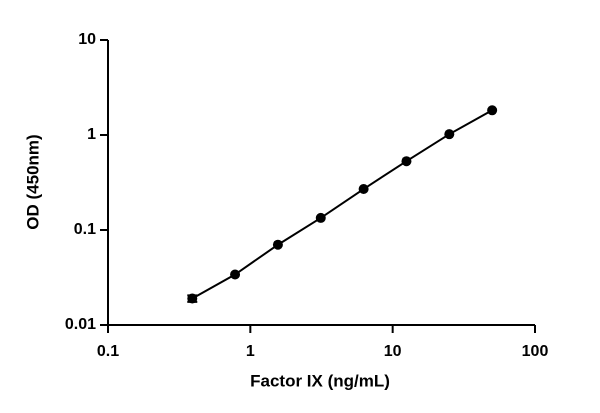 The width and height of the screenshot is (600, 413). I want to click on y-tick-label: 0.01, so click(80, 324).